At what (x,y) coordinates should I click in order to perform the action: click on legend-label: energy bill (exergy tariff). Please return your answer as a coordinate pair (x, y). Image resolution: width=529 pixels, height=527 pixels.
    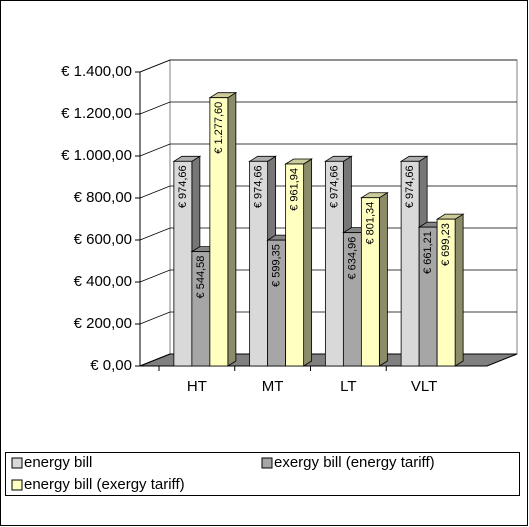
    Looking at the image, I should click on (104, 484).